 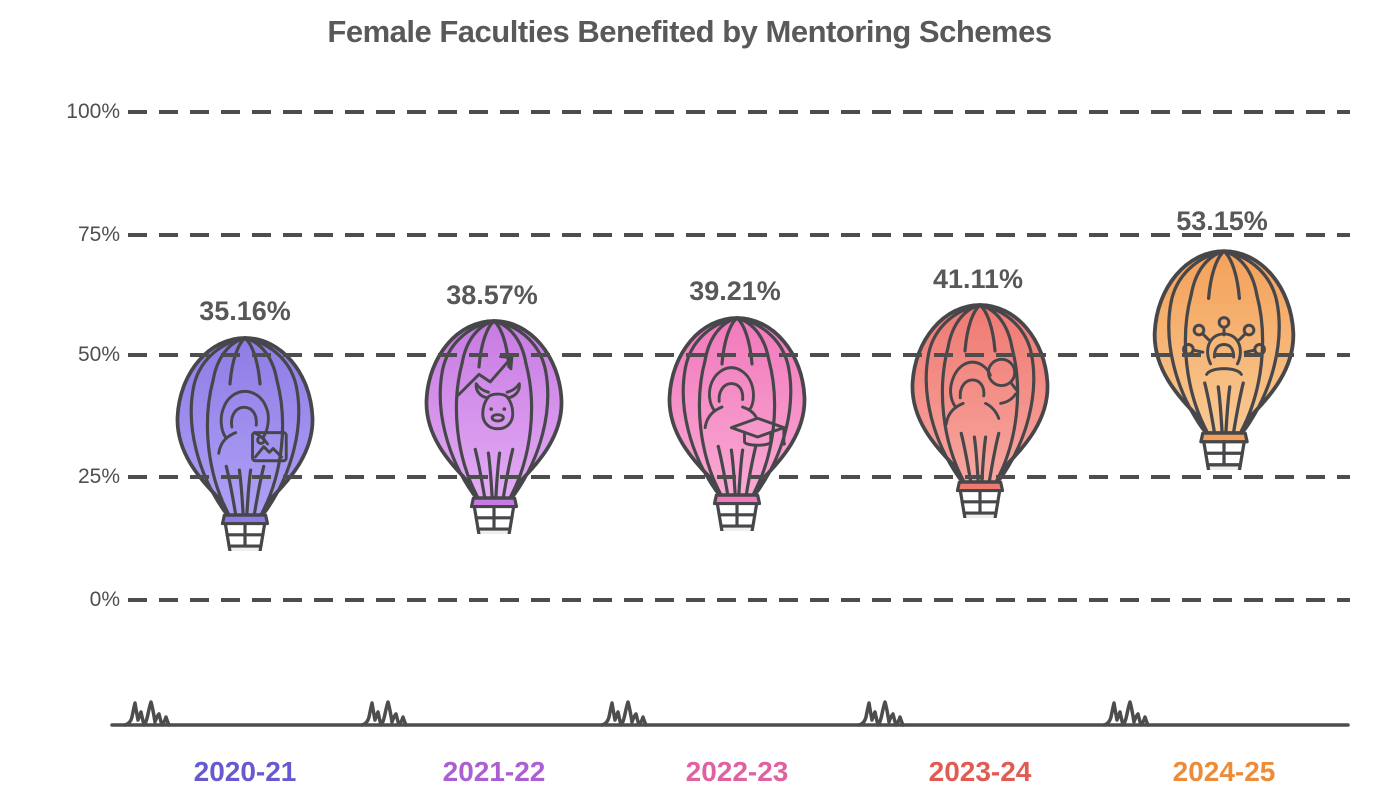 I want to click on value-label-2024-25: 53.15%, so click(x=1222, y=221).